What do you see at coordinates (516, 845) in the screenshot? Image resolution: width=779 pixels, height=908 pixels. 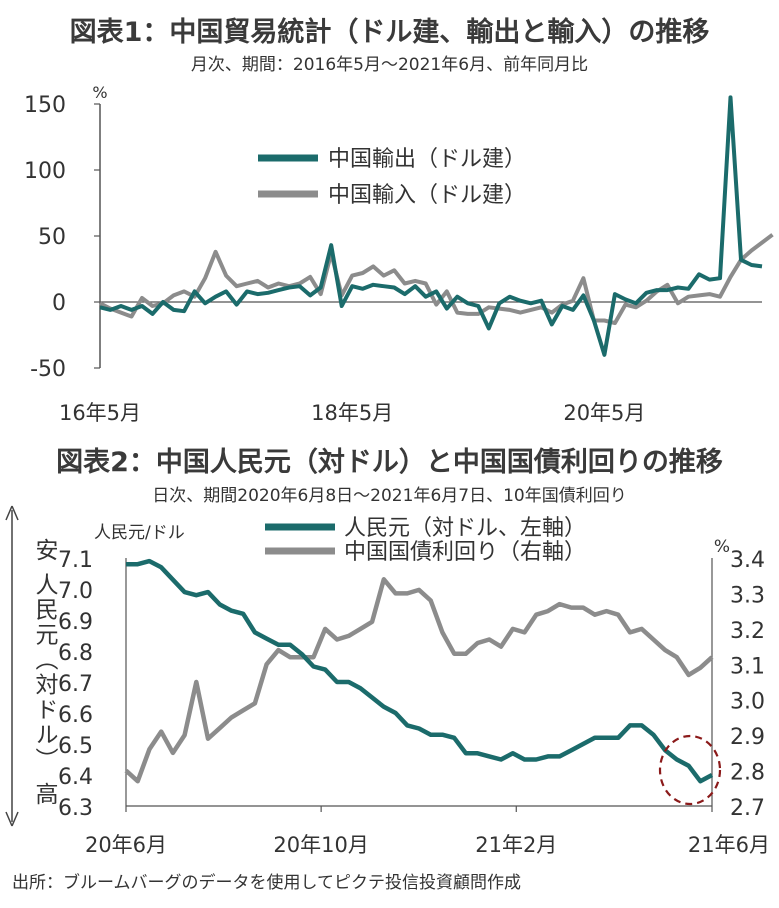 I see `chart2-x-tick-label: 21年2月` at bounding box center [516, 845].